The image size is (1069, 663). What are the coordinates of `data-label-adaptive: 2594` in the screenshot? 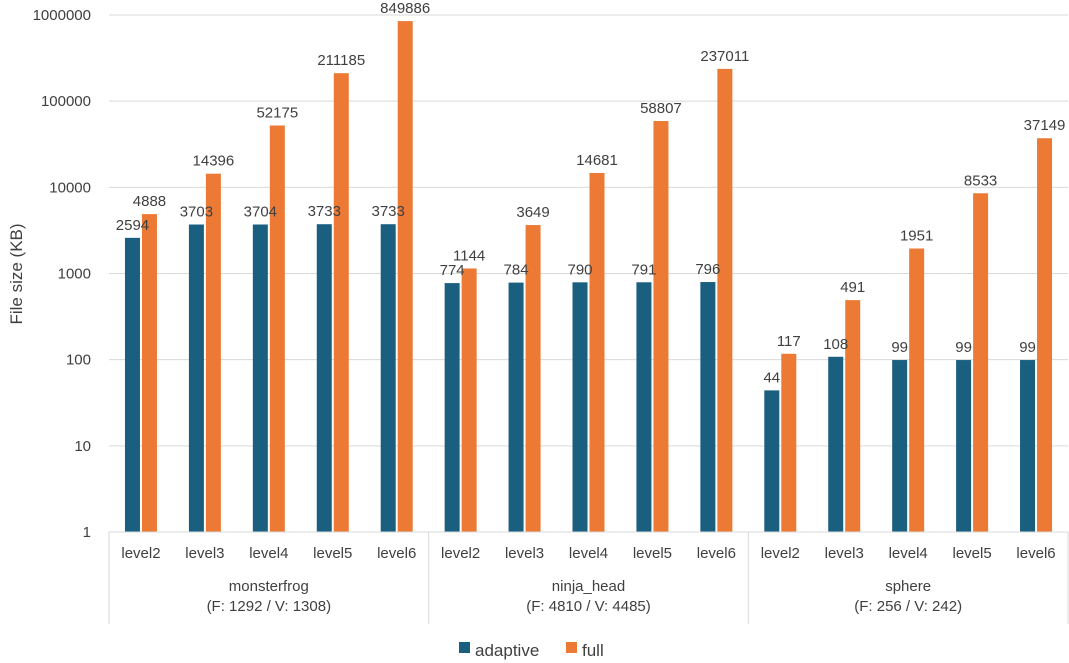 It's located at (132, 225).